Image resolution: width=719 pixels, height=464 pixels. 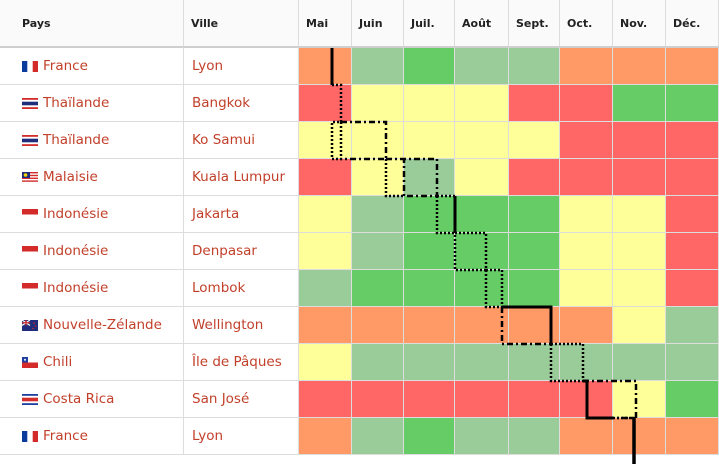 I want to click on city-link: Wellington, so click(x=241, y=325).